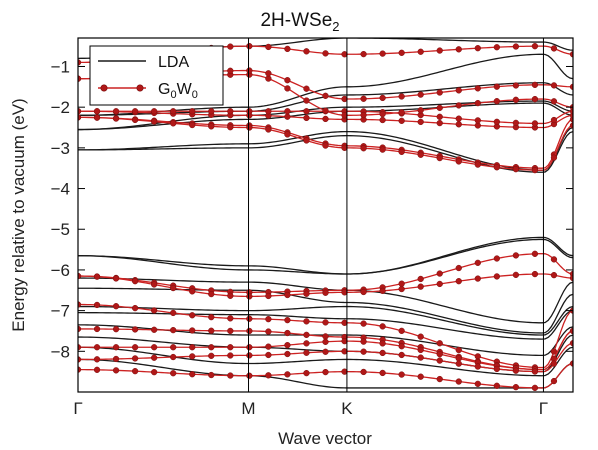  What do you see at coordinates (325, 438) in the screenshot?
I see `x-axis-label: Wave vector` at bounding box center [325, 438].